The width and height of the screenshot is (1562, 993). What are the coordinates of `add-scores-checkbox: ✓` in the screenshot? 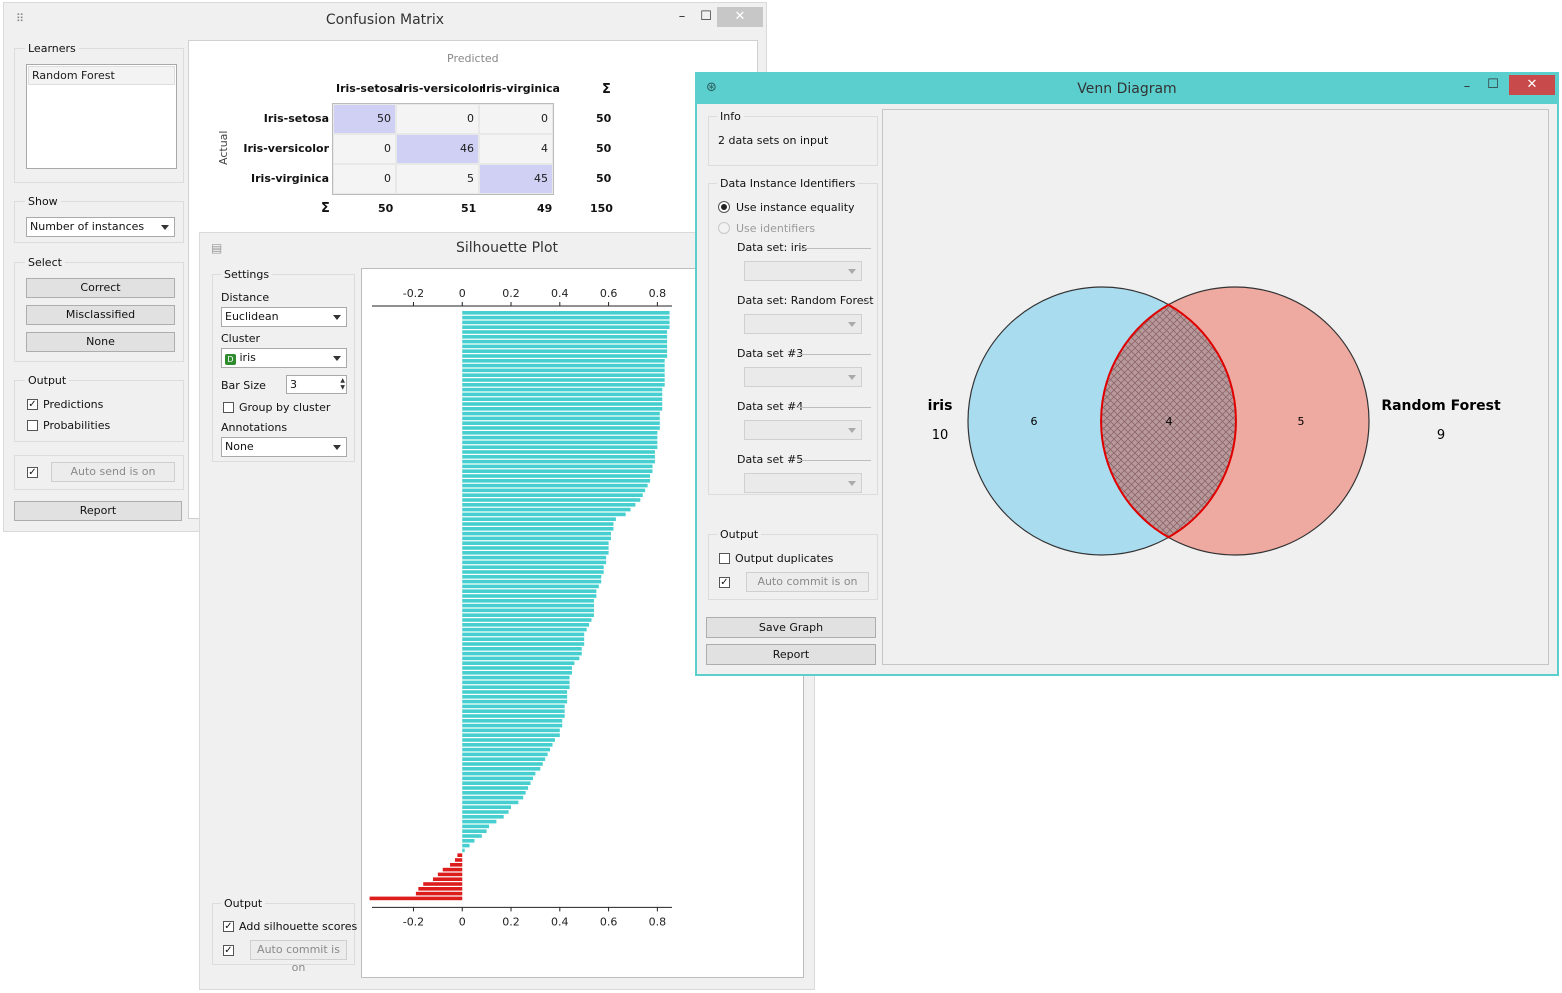 It's located at (228, 926).